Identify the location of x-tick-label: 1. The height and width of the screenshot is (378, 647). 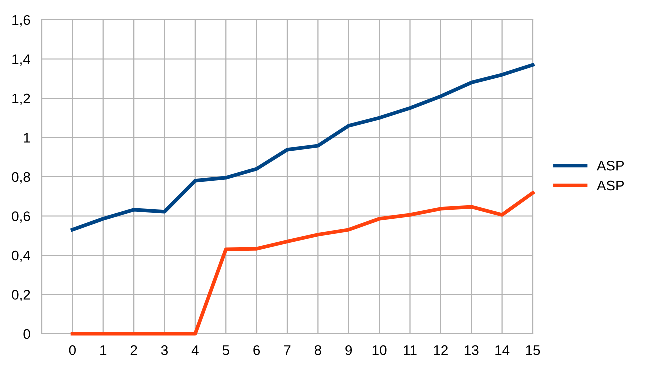
(103, 351).